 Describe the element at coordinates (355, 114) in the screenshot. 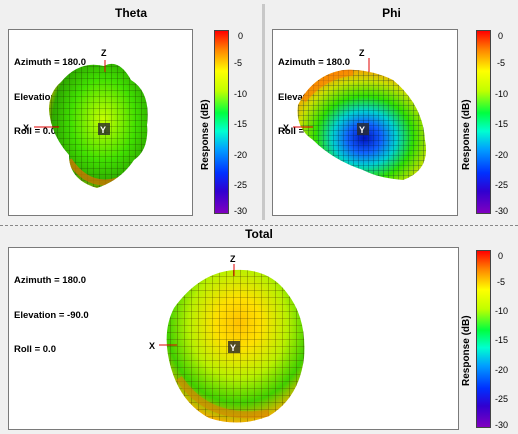

I see `phi-pattern-surface: Z X Y` at that location.